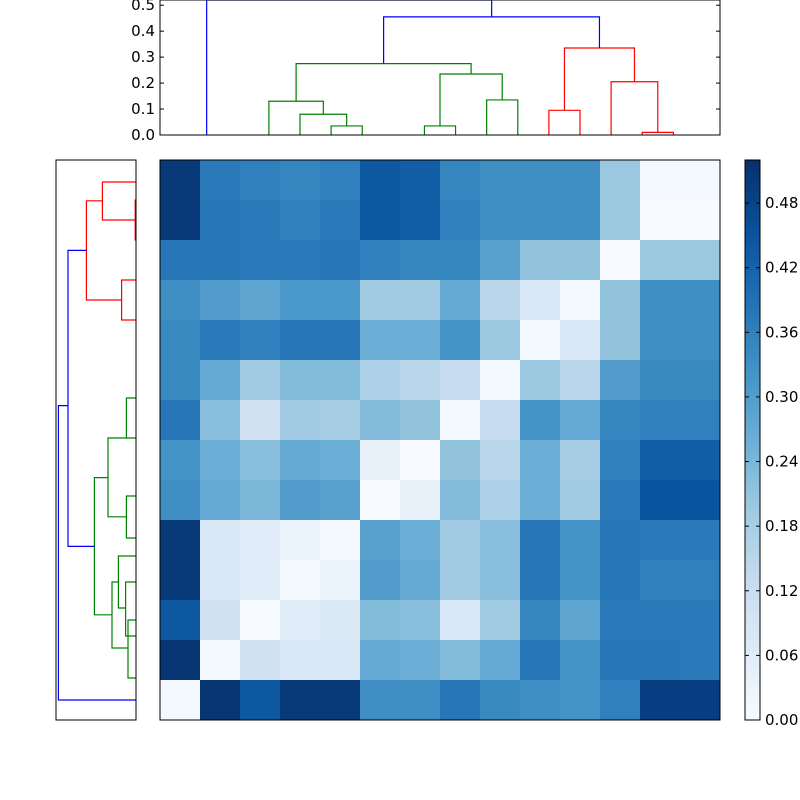 This screenshot has width=800, height=800. What do you see at coordinates (781, 397) in the screenshot?
I see `colorbar-tick-label: 0.30` at bounding box center [781, 397].